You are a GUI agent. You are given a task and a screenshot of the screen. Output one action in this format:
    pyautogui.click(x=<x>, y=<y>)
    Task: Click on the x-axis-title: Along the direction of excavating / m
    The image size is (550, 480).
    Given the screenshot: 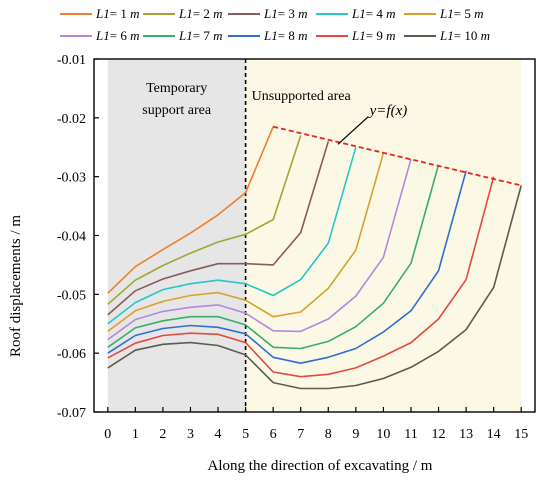 What is the action you would take?
    pyautogui.click(x=320, y=466)
    